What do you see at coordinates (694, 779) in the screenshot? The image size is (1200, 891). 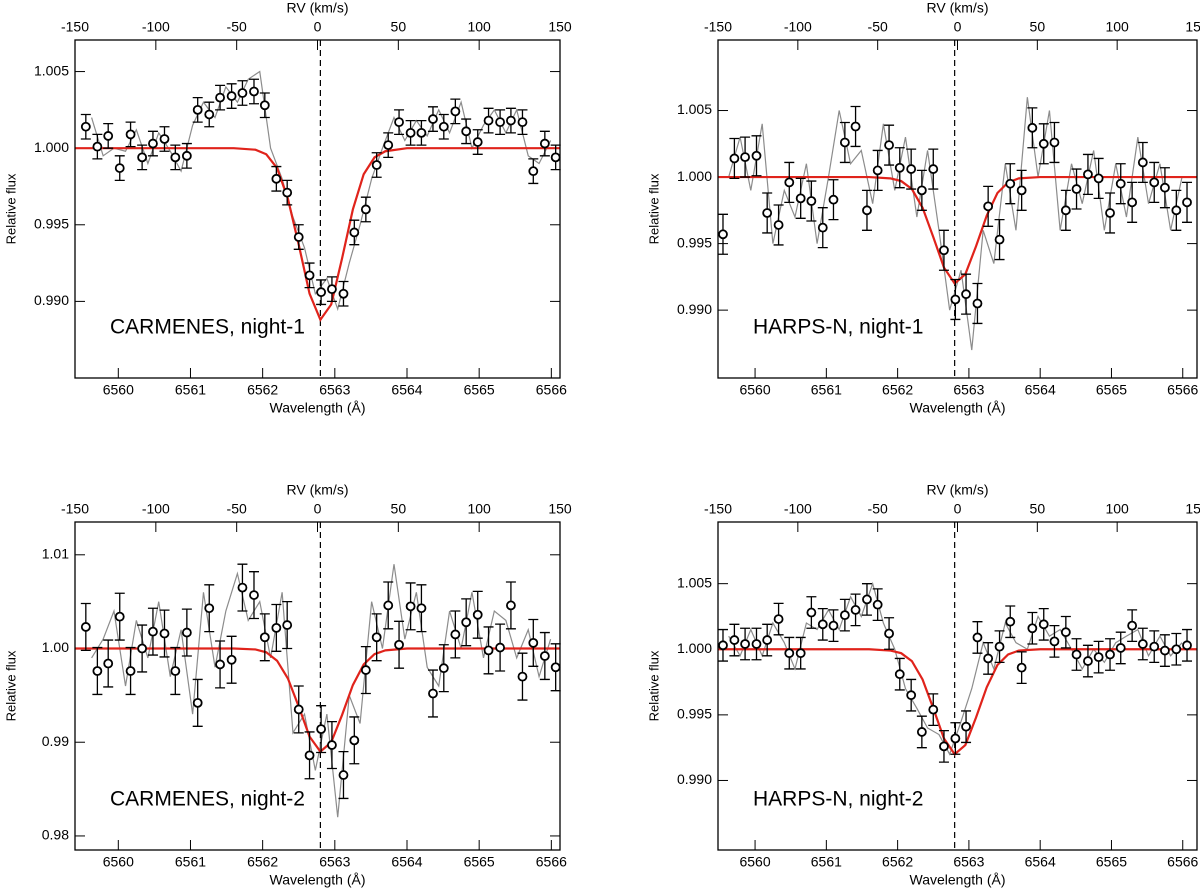 I see `y-tick-label: 0.990` at bounding box center [694, 779].